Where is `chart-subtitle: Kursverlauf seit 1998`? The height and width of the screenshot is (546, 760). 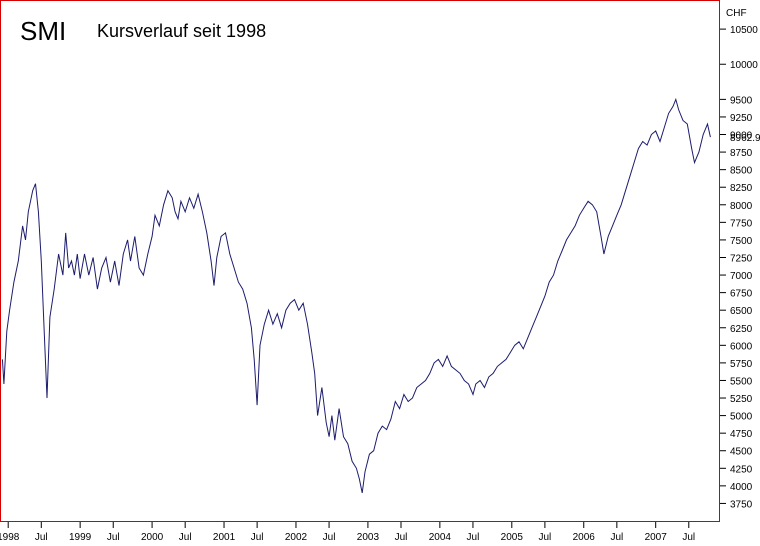 chart-subtitle: Kursverlauf seit 1998 is located at coordinates (181, 31).